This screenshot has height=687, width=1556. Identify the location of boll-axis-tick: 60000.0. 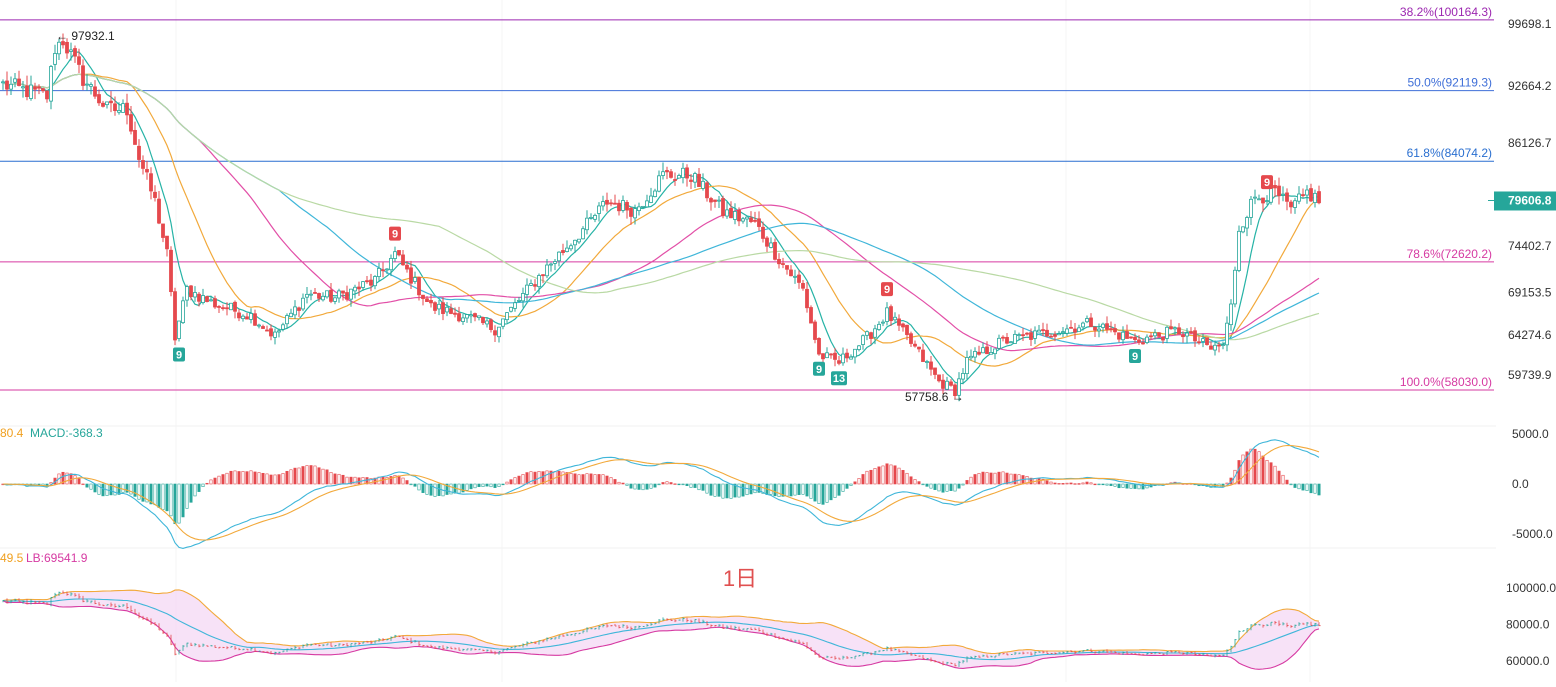
(1528, 661).